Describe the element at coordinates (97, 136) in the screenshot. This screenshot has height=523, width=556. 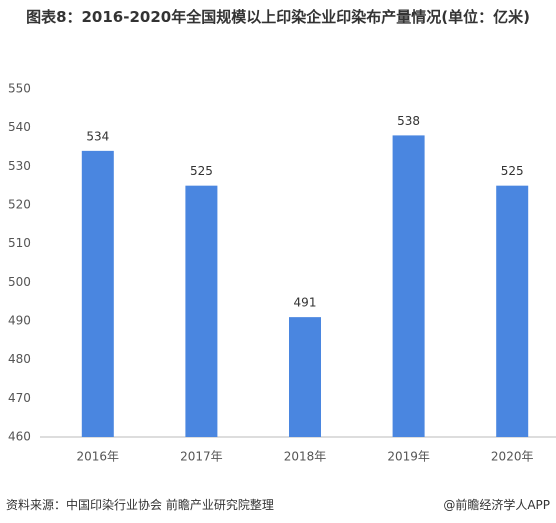
I see `data-label: 534` at that location.